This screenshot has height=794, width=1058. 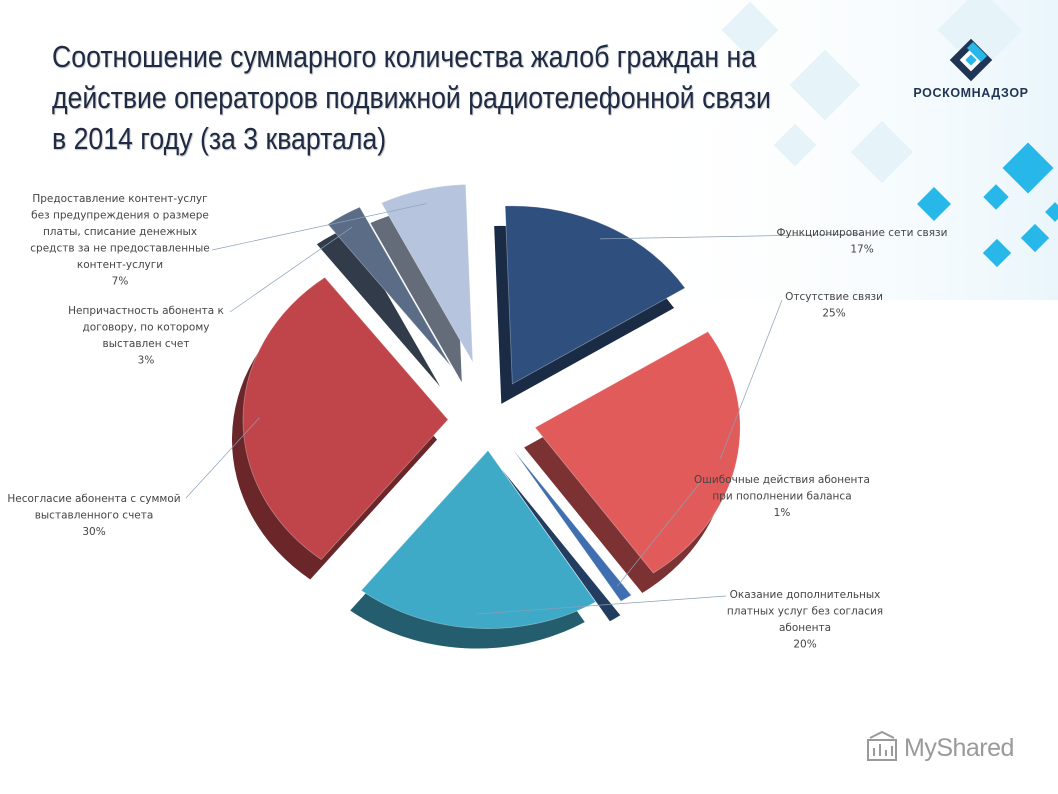 I want to click on slice-label-4-line-0: Несогласие абонента с суммой, so click(x=93, y=499).